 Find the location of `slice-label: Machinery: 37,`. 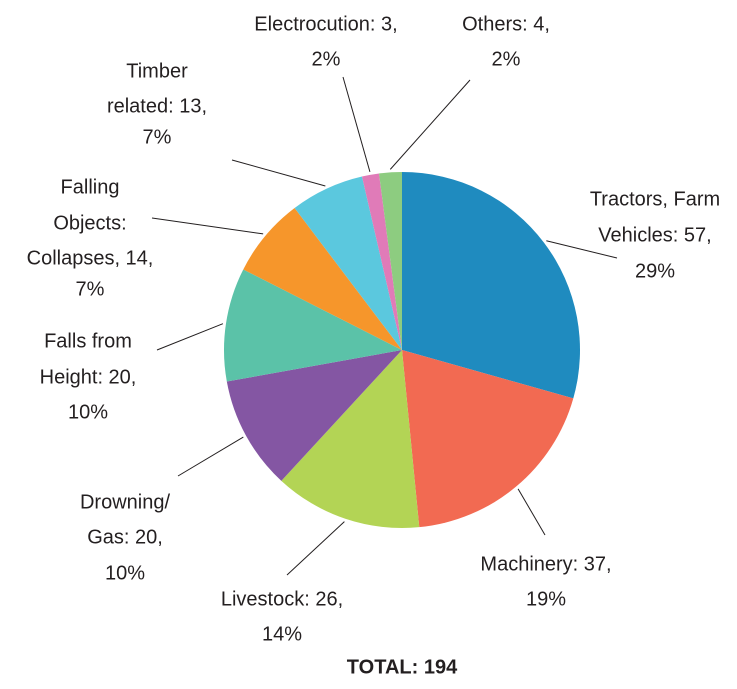

slice-label: Machinery: 37, is located at coordinates (545, 564).